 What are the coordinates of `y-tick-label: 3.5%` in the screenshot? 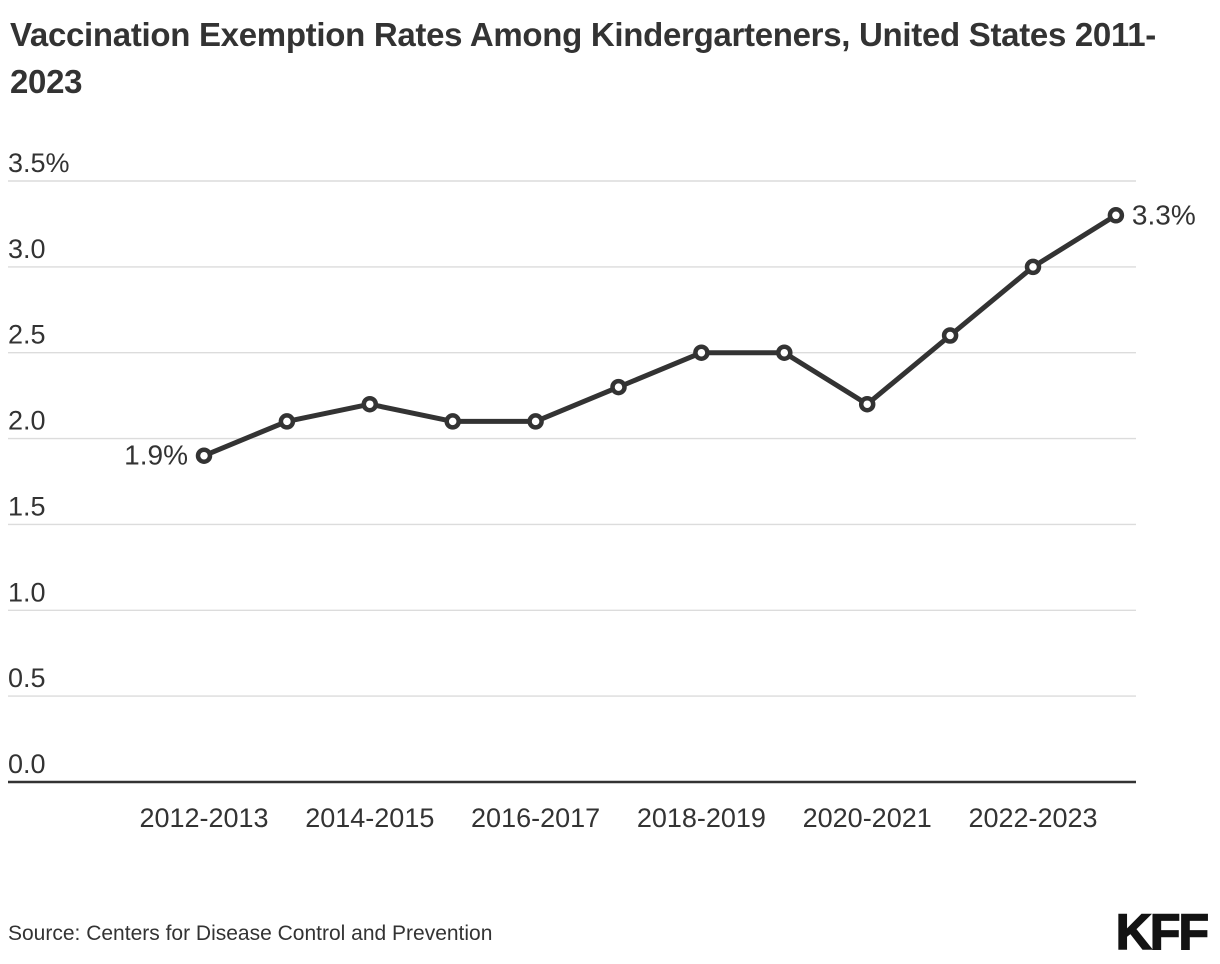 It's located at (39, 163).